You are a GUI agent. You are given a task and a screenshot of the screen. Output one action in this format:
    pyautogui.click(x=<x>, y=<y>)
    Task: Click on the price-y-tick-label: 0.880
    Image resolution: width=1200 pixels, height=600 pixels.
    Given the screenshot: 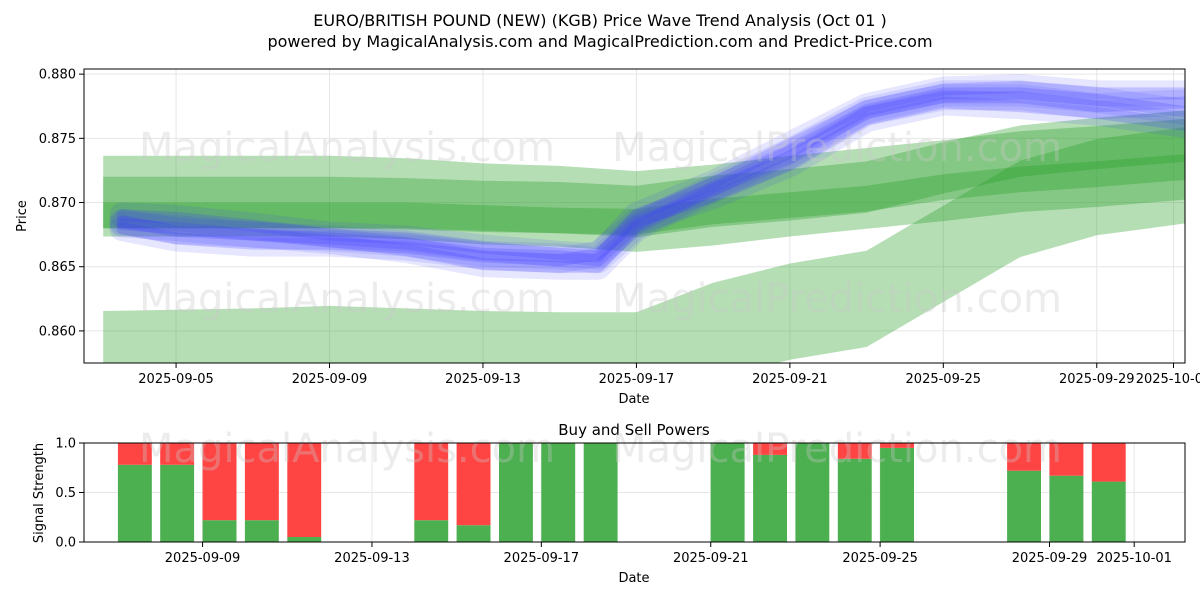 What is the action you would take?
    pyautogui.click(x=57, y=75)
    